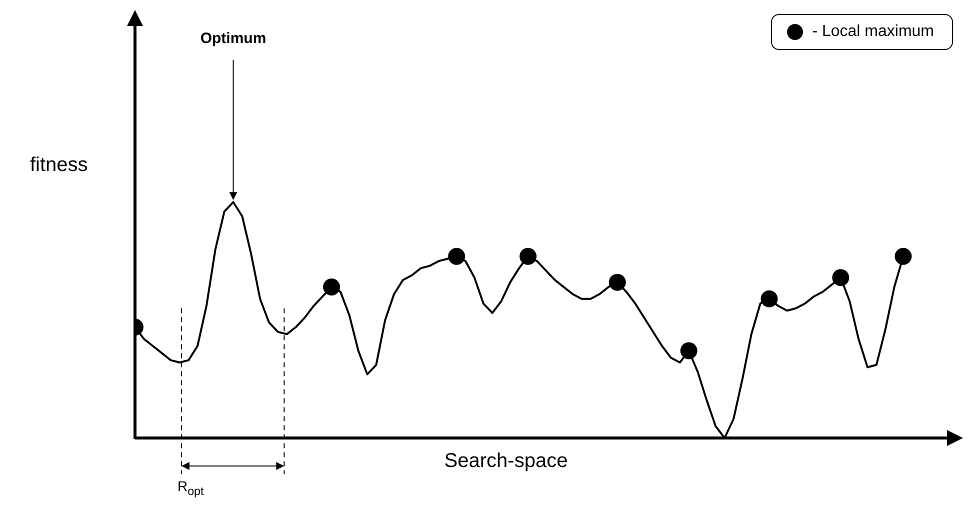 Image resolution: width=973 pixels, height=506 pixels. What do you see at coordinates (59, 165) in the screenshot?
I see `y-axis-title: fitness` at bounding box center [59, 165].